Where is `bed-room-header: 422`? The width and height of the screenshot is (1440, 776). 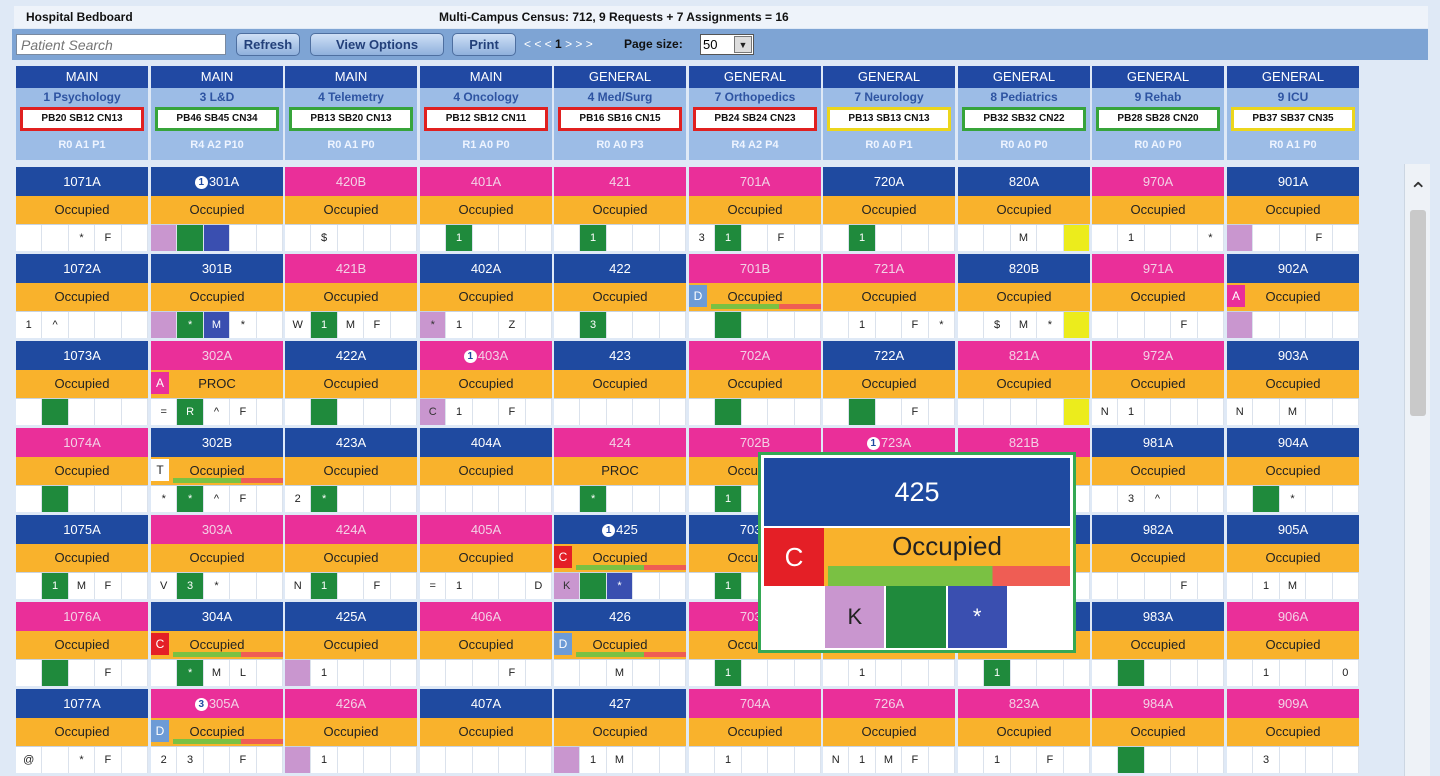
bed-room-header: 422 is located at coordinates (620, 268).